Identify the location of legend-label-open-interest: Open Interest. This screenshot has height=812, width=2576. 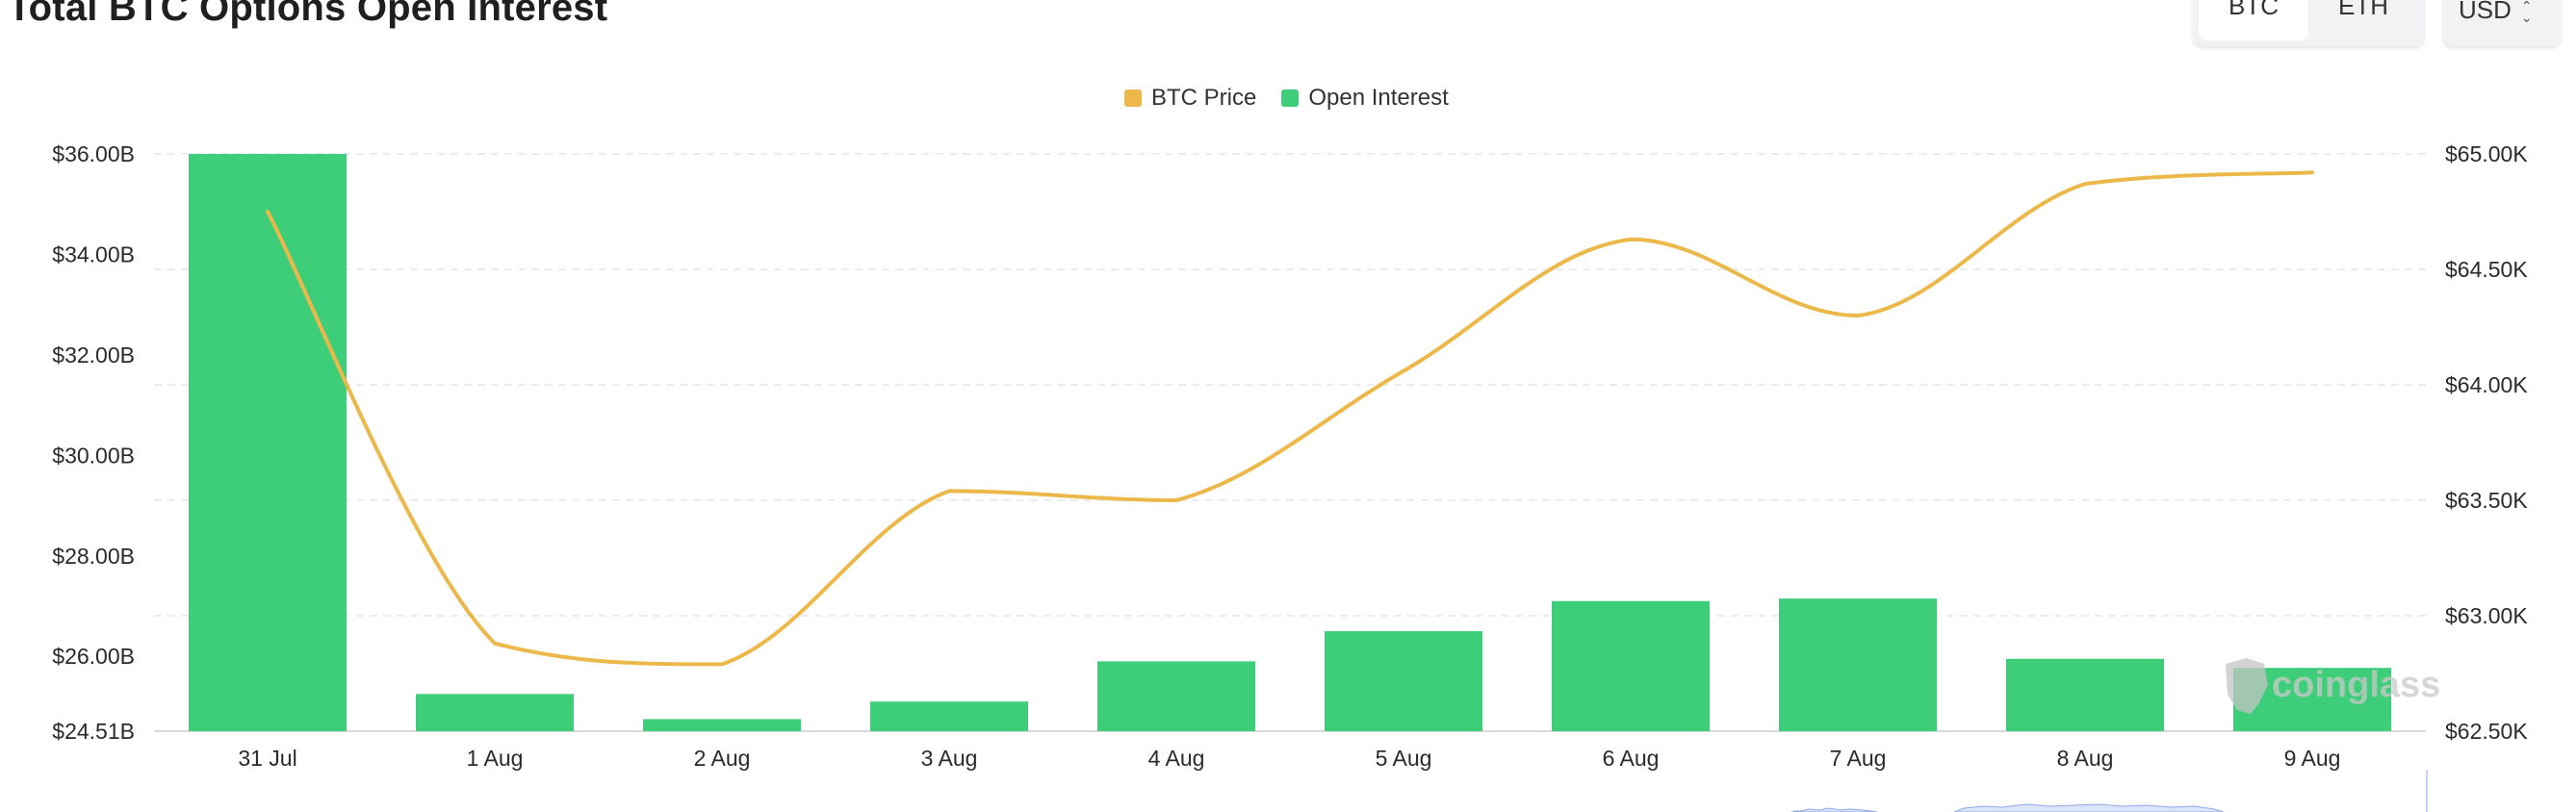
(1378, 98).